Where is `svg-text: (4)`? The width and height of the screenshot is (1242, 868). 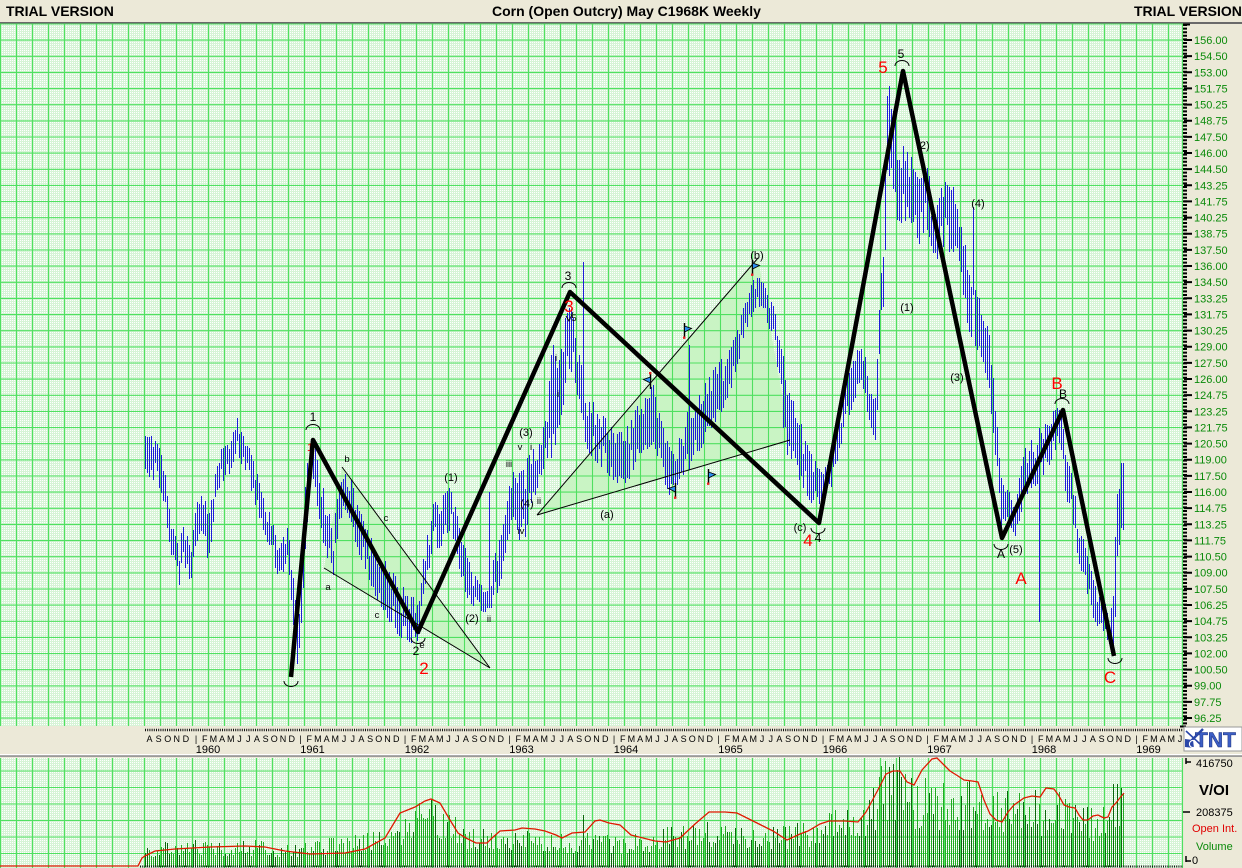
svg-text: (4) is located at coordinates (977, 204).